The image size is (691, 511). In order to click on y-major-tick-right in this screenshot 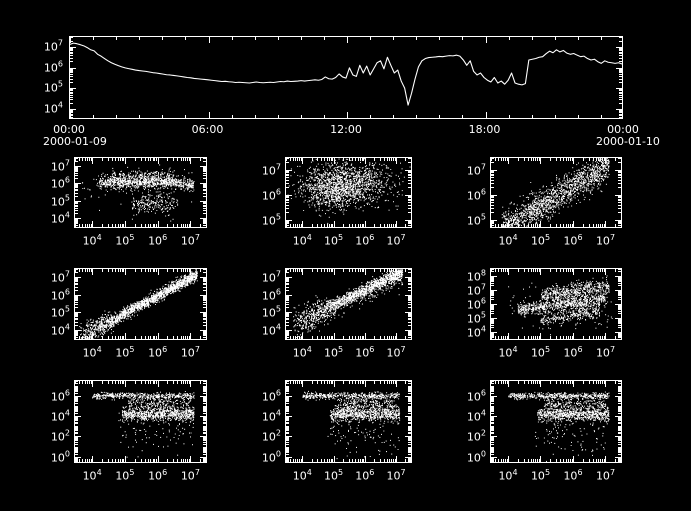, I will do `click(408, 170)`.